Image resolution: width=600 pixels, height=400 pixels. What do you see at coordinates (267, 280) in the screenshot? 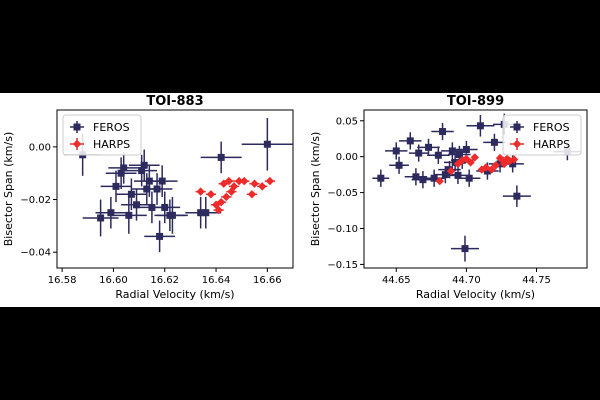
I see `x-tick-label: 16.66` at bounding box center [267, 280].